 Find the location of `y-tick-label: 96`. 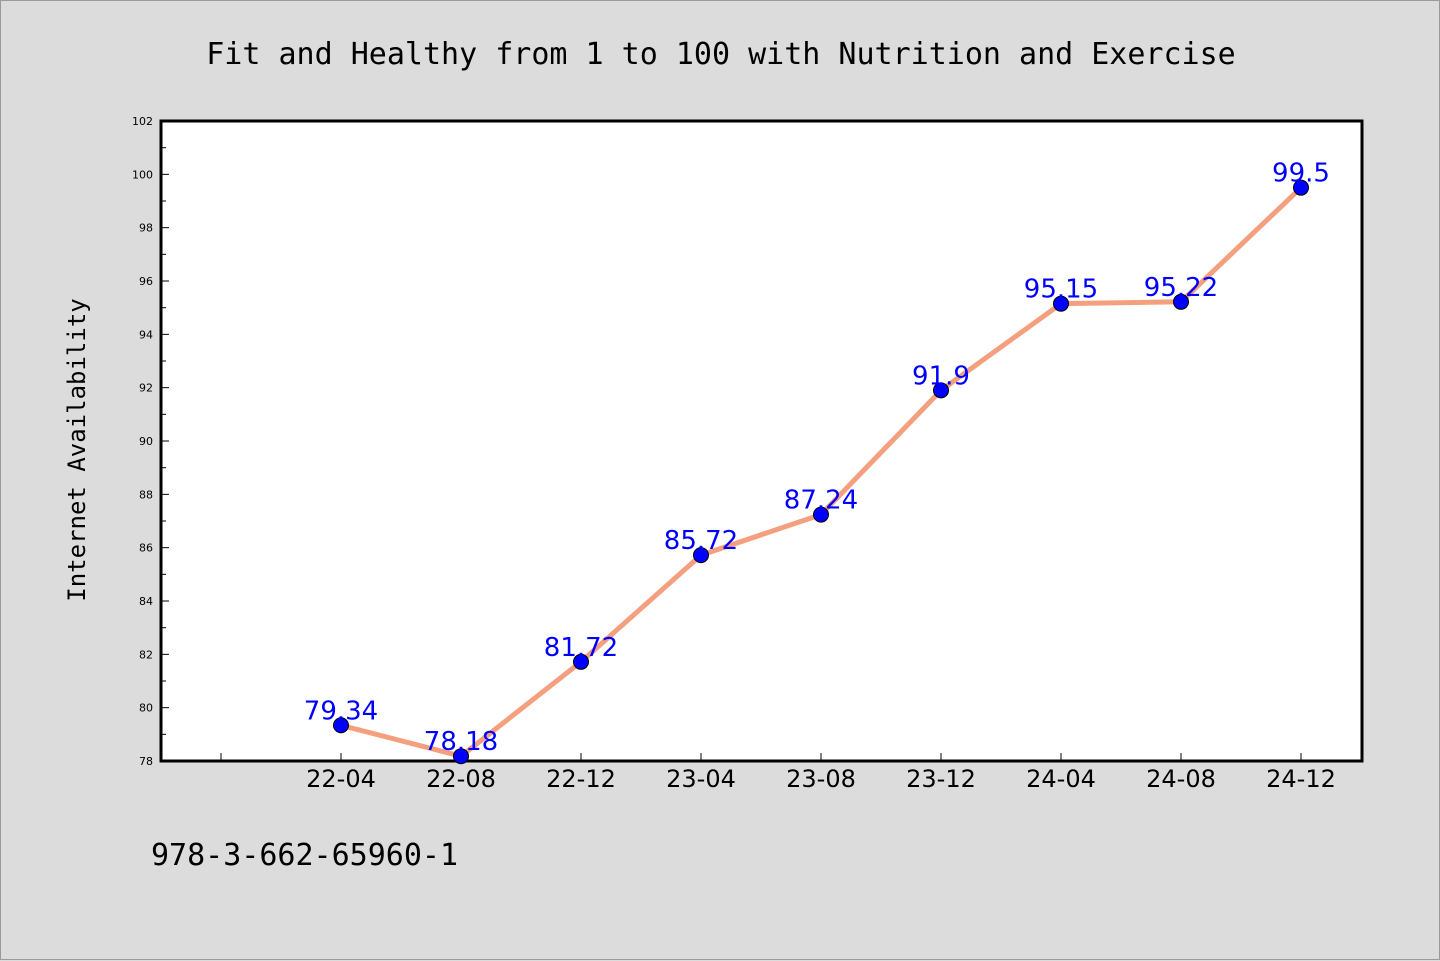

y-tick-label: 96 is located at coordinates (146, 281).